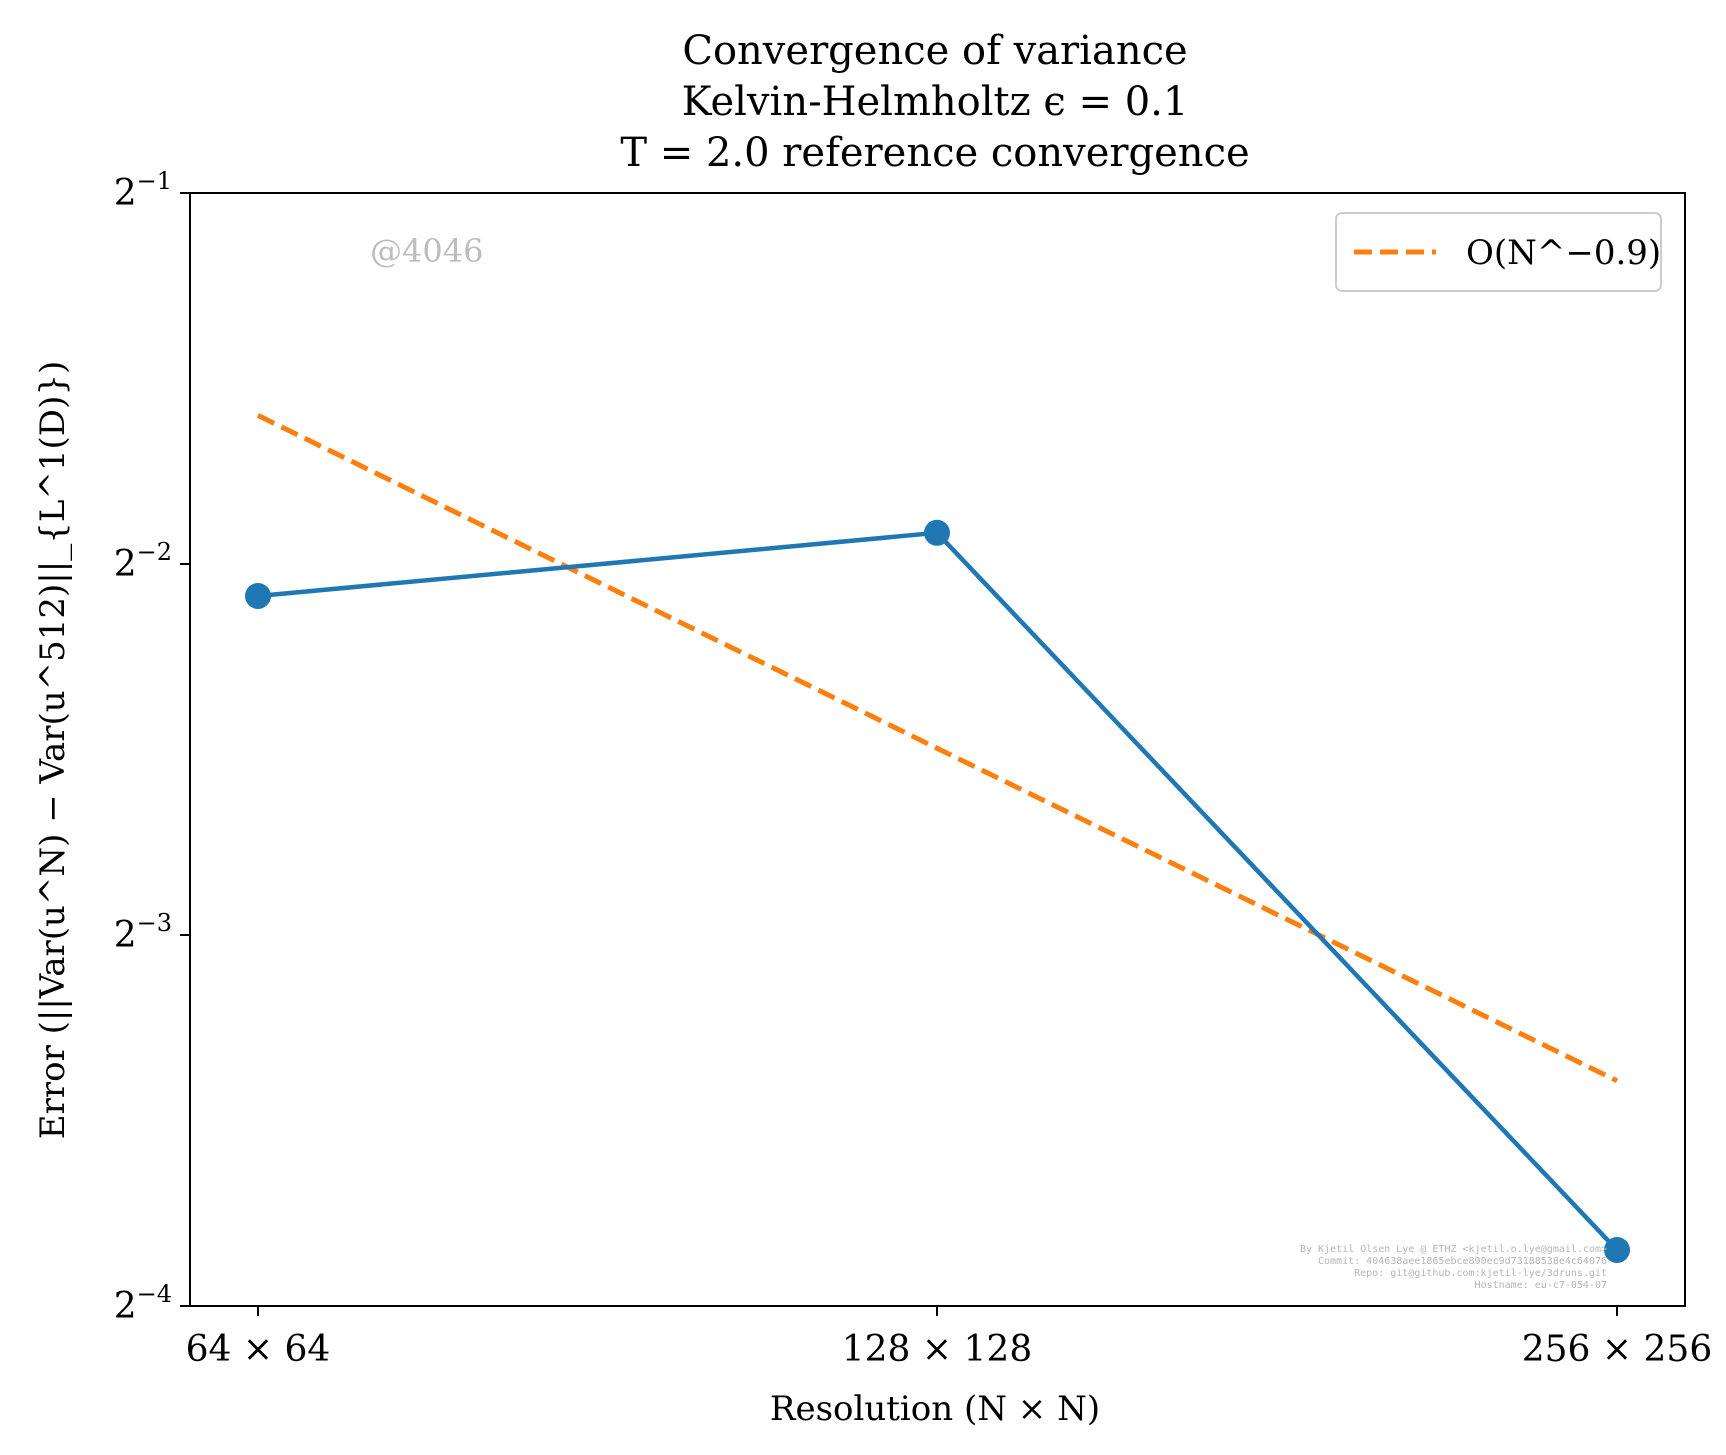 The image size is (1726, 1455). What do you see at coordinates (143, 932) in the screenshot?
I see `y-tick-label: 2−3` at bounding box center [143, 932].